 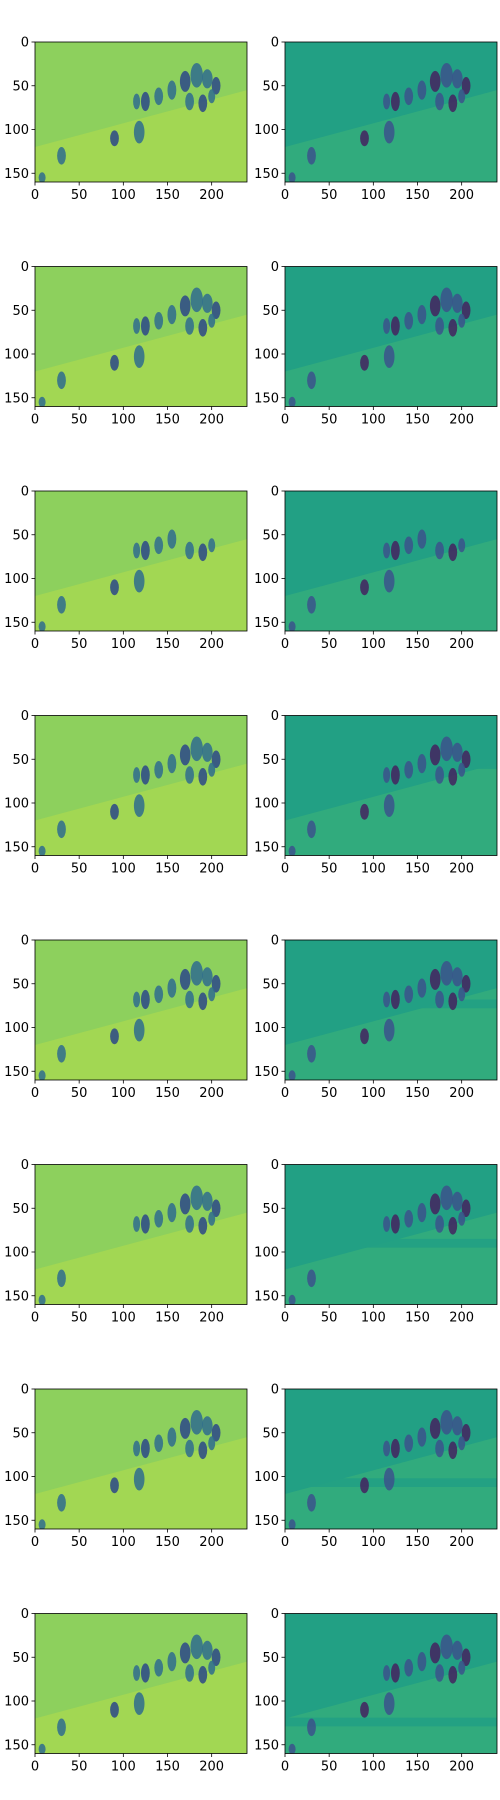 I want to click on panel-r1-c1: 0 50 100 150 200 0 50 100 150, so click(x=126, y=119).